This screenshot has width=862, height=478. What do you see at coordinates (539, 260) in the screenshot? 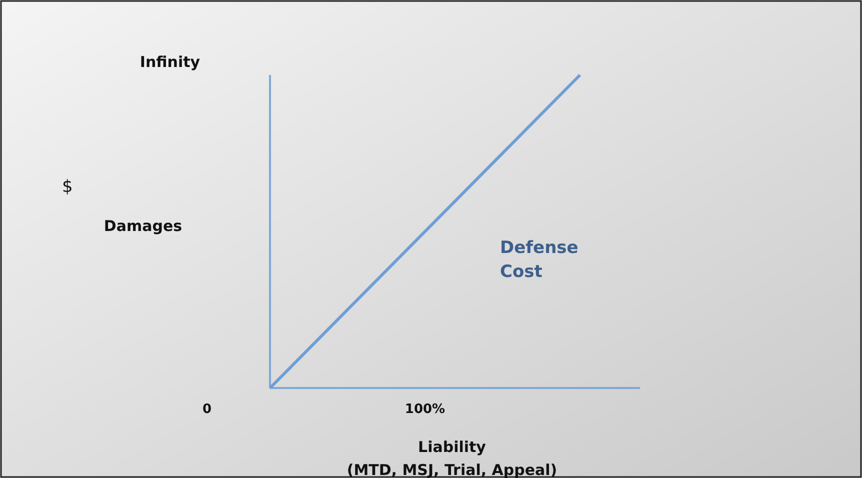
I see `annotation: Defense Cost` at bounding box center [539, 260].